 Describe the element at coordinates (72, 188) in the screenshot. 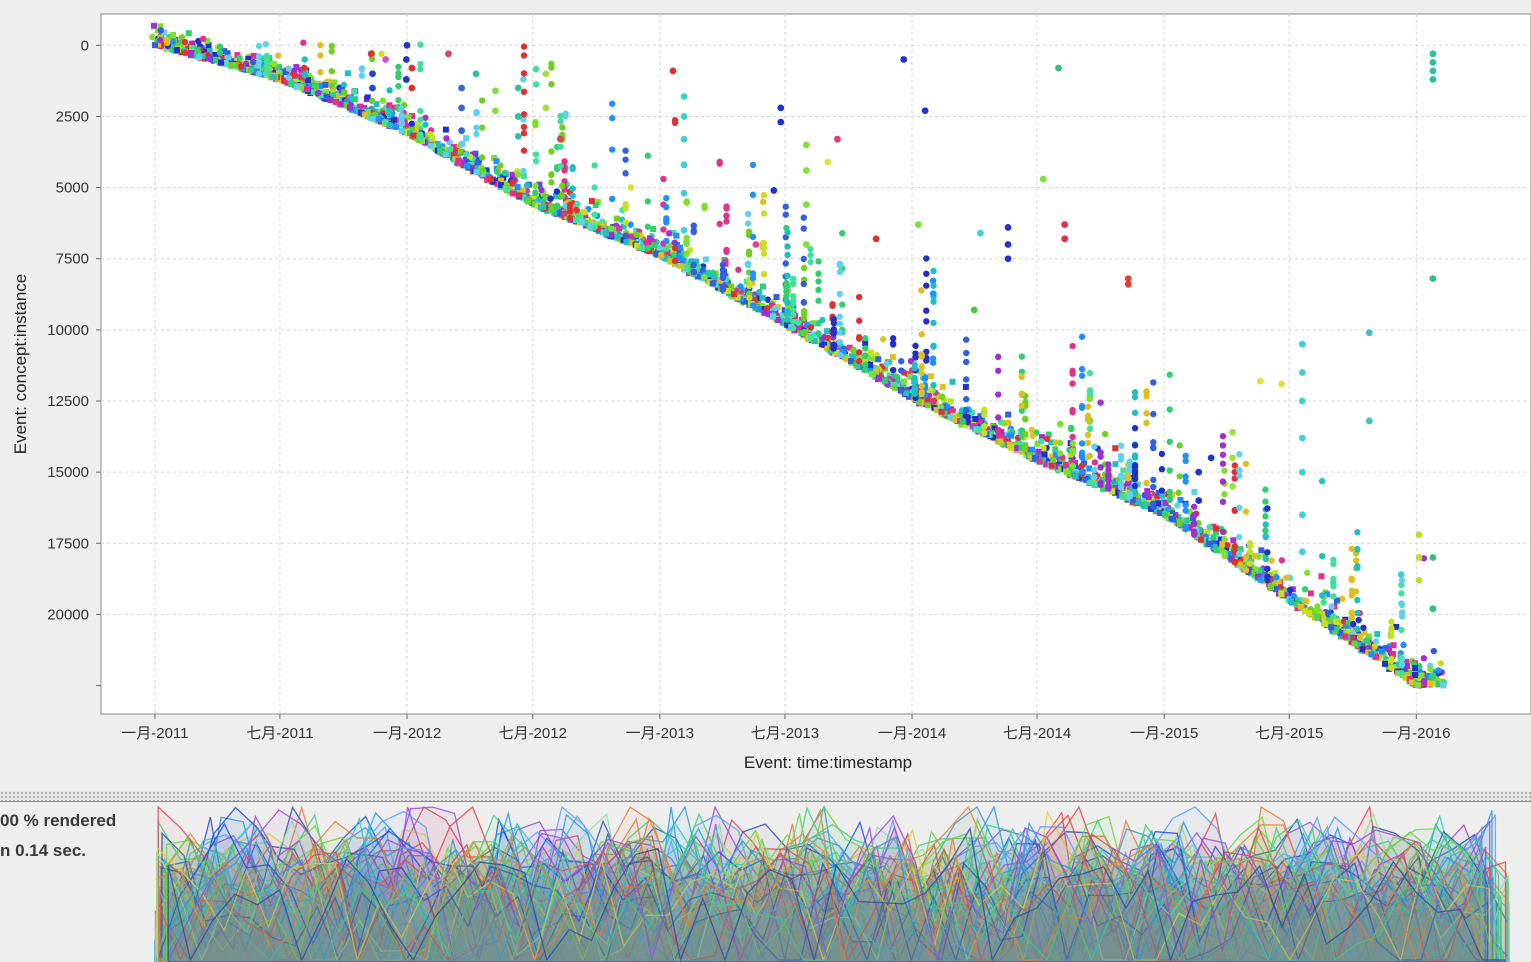

I see `y-tick-label: 5000` at that location.